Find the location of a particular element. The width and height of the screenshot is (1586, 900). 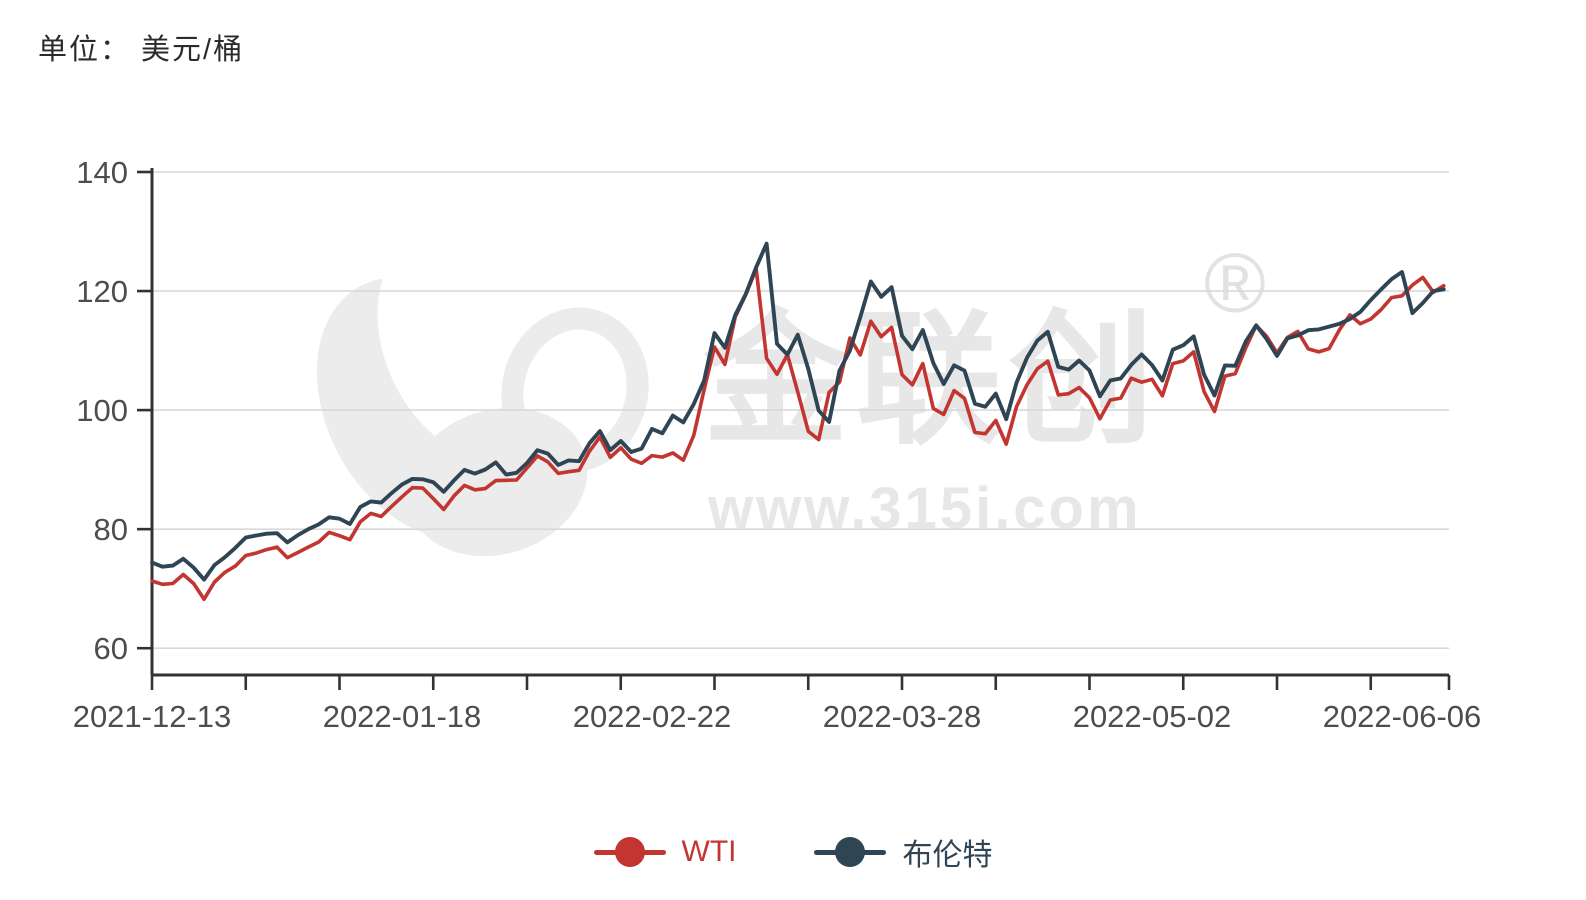

x-tick-label: 2022-03-28 is located at coordinates (902, 716).